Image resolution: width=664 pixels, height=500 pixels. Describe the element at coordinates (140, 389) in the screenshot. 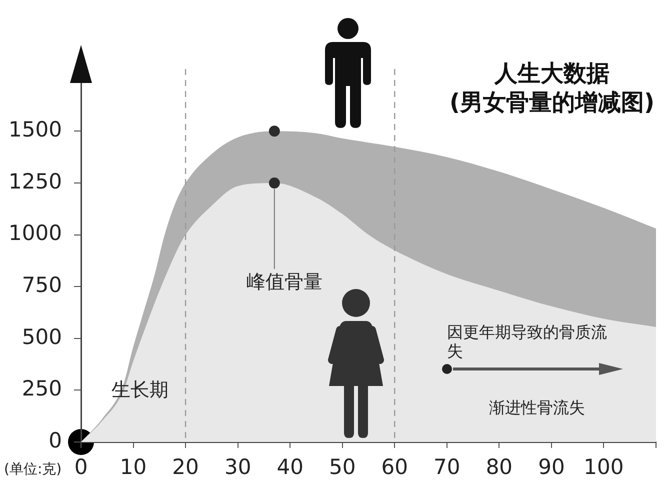

I see `annotation: 生长期` at that location.